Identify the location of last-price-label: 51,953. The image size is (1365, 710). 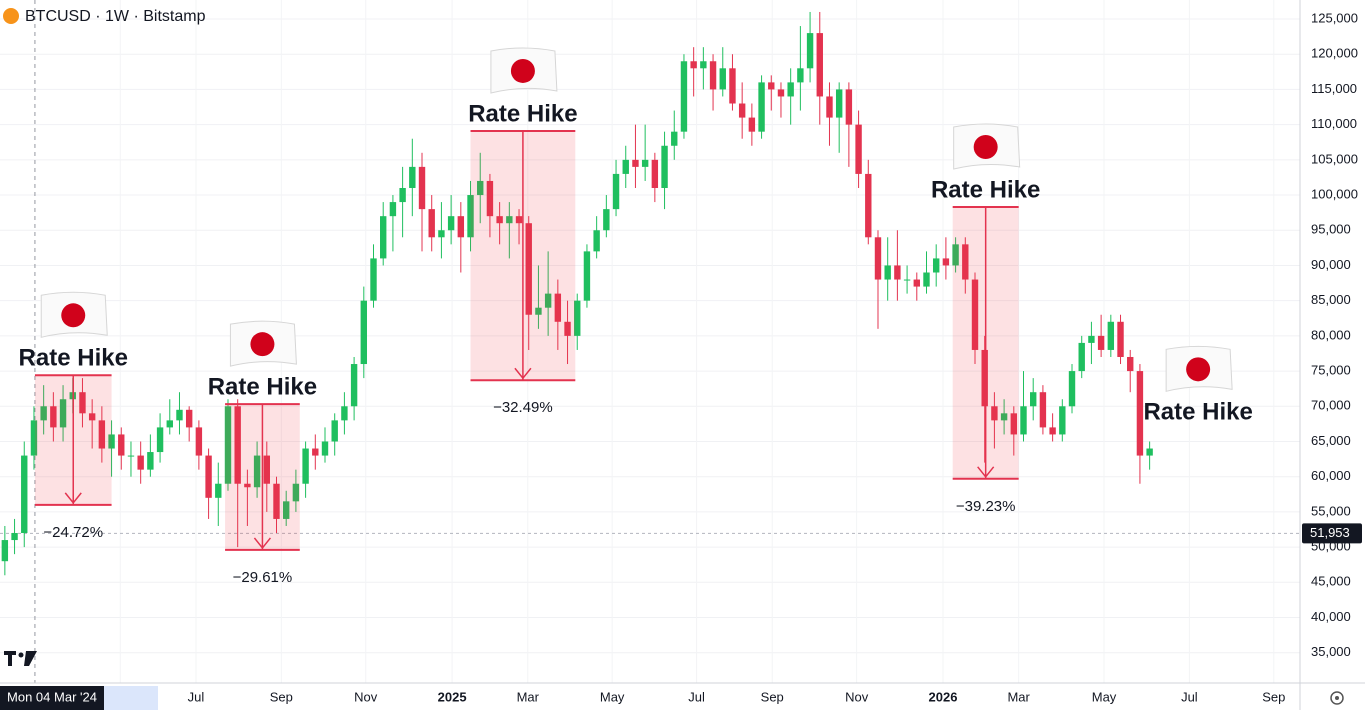
(1330, 532).